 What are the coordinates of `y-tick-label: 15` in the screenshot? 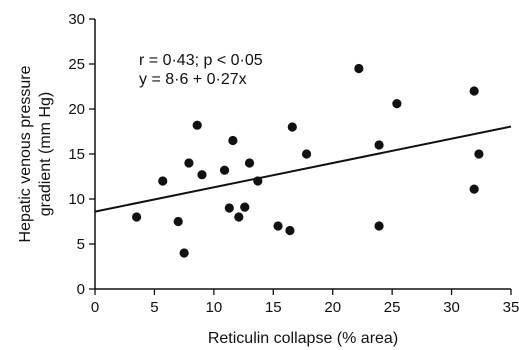 It's located at (76, 154).